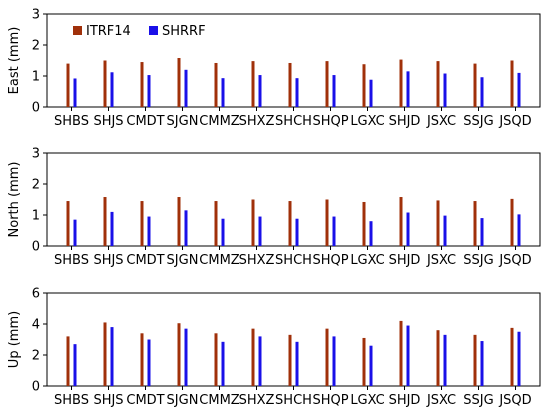  Describe the element at coordinates (219, 400) in the screenshot. I see `x-tick-label: CMMZ` at that location.